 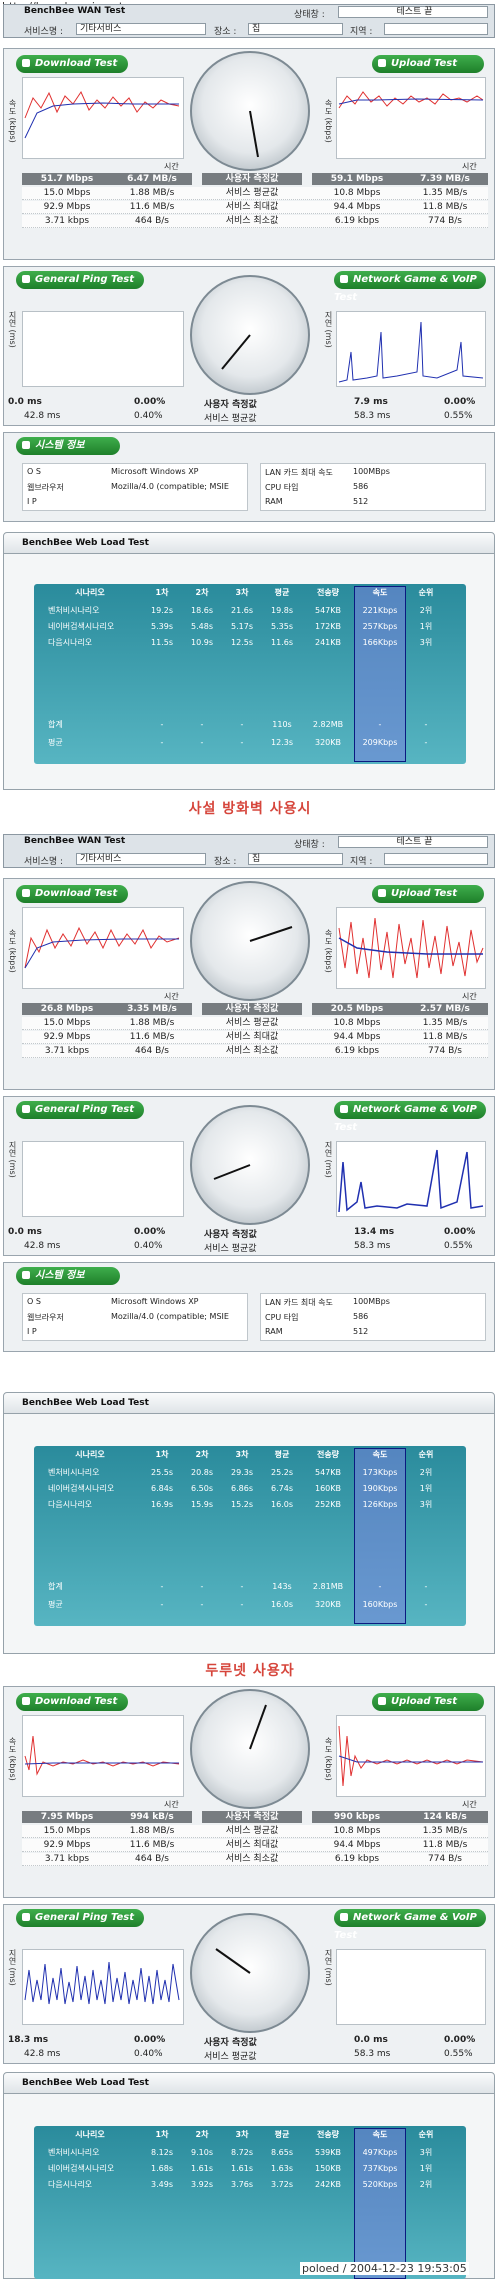 What do you see at coordinates (202, 2184) in the screenshot?
I see `table-cell: 3.92s` at bounding box center [202, 2184].